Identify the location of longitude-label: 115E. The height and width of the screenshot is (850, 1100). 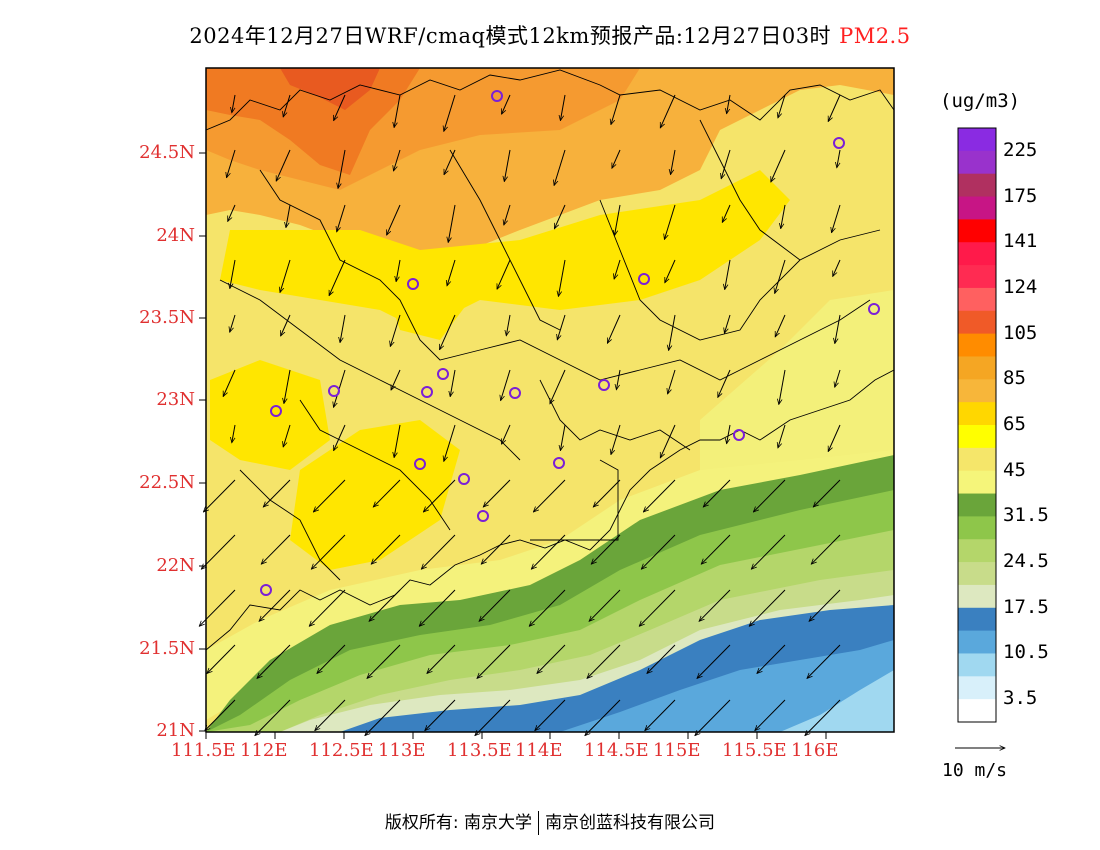
(677, 750).